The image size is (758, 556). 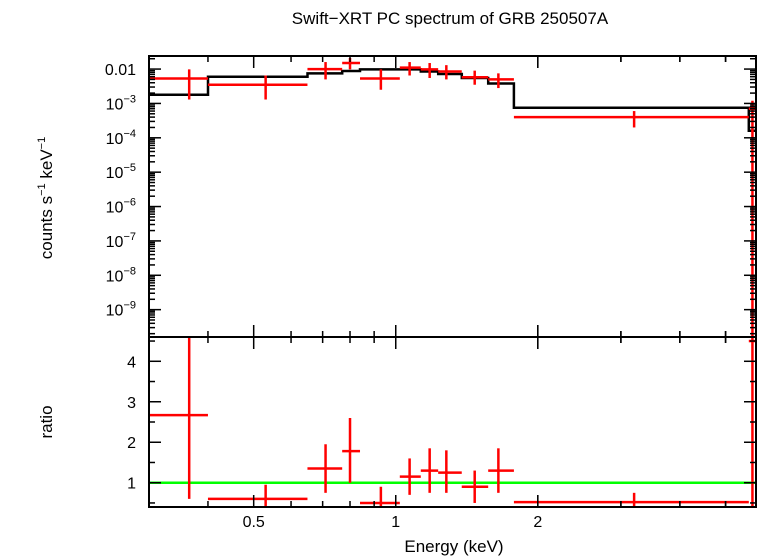 What do you see at coordinates (121, 103) in the screenshot?
I see `y-tick-label: 10⁻³` at bounding box center [121, 103].